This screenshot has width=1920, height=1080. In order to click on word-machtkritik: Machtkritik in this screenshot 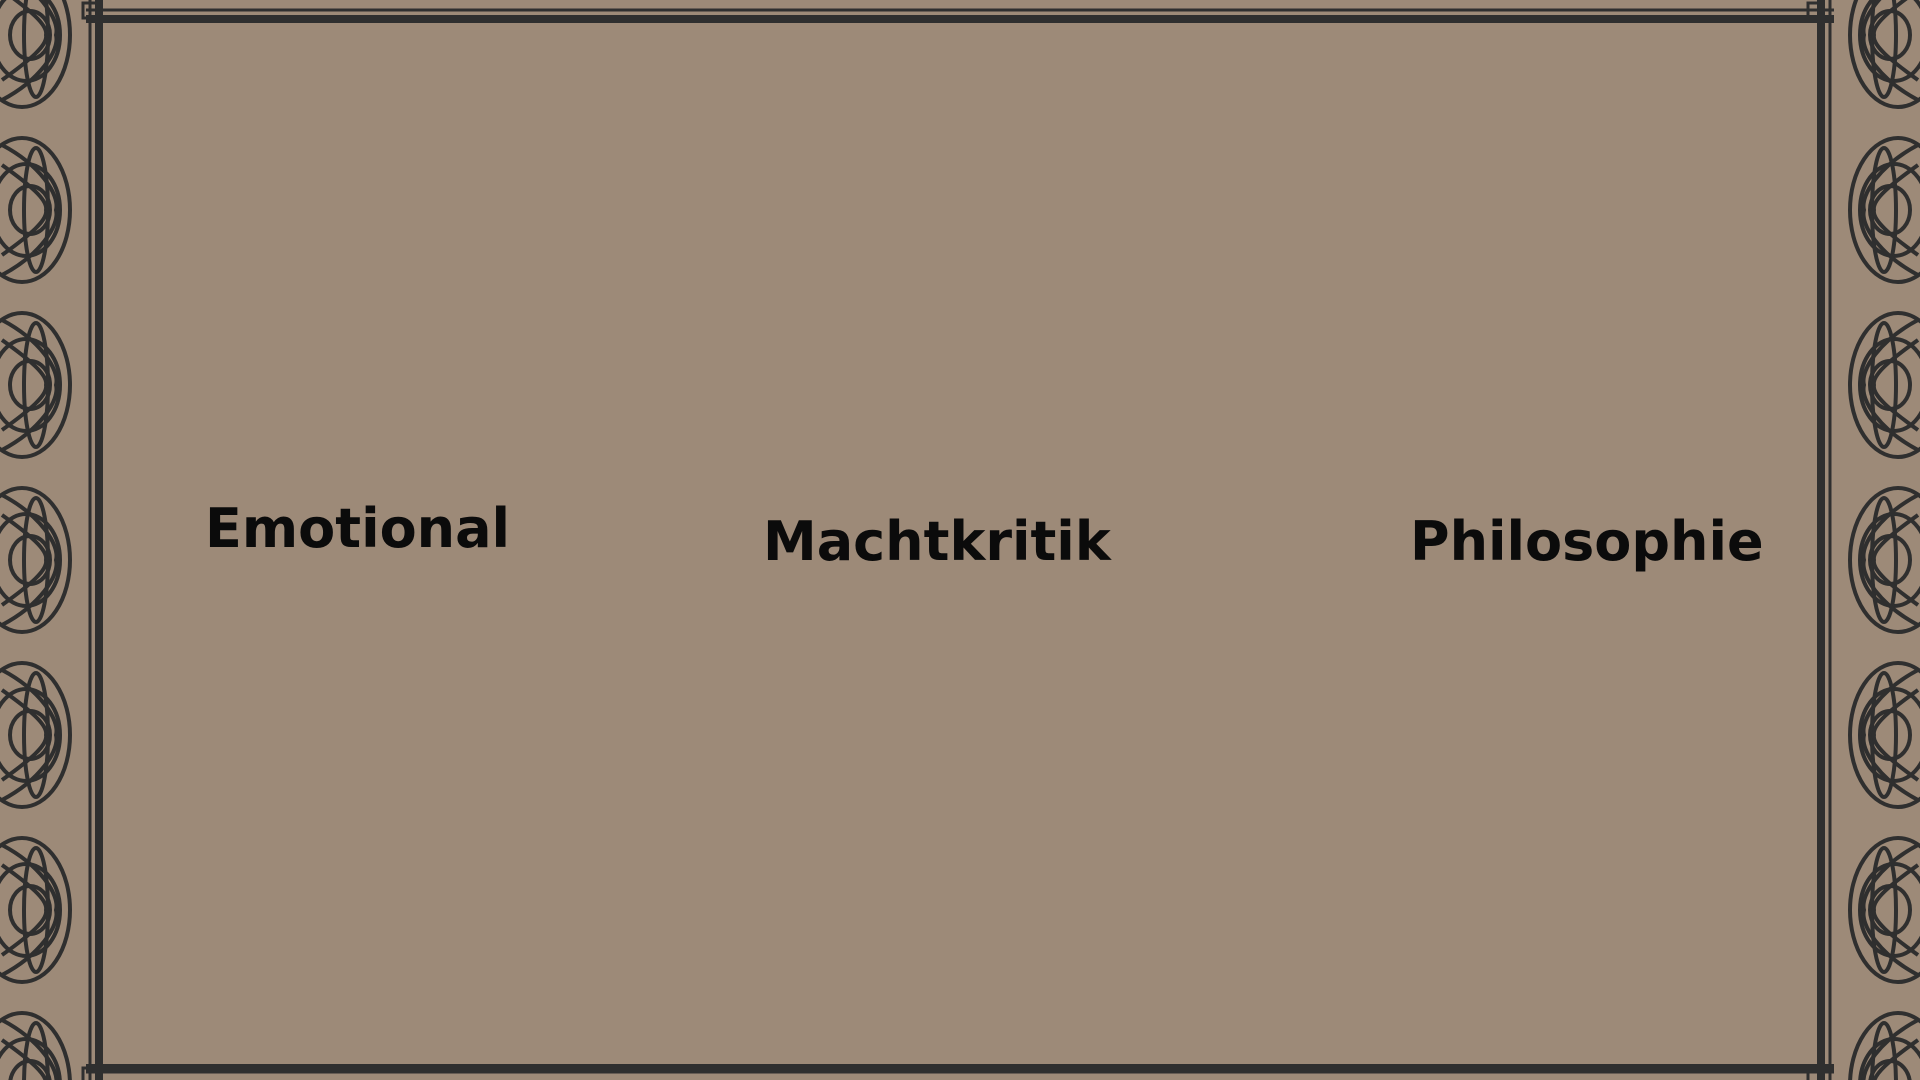, I will do `click(937, 541)`.